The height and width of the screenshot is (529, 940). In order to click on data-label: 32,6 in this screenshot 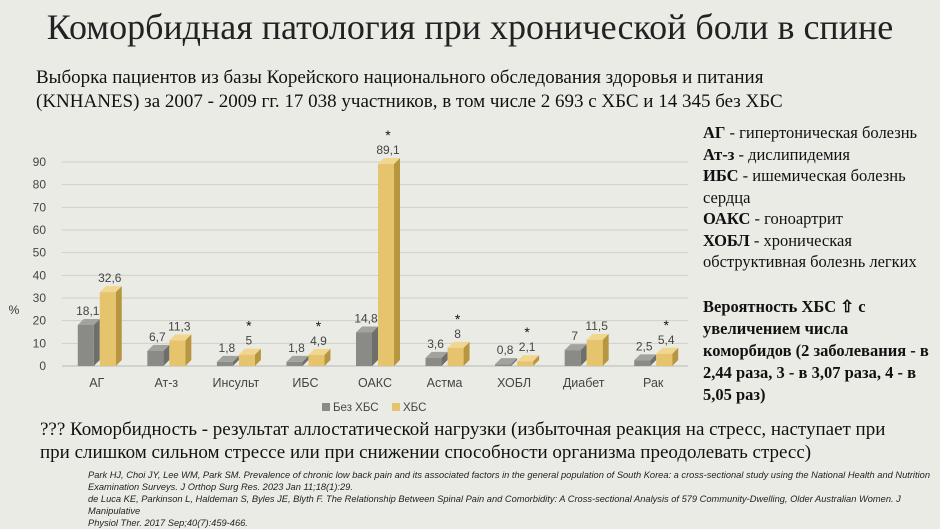, I will do `click(110, 278)`.